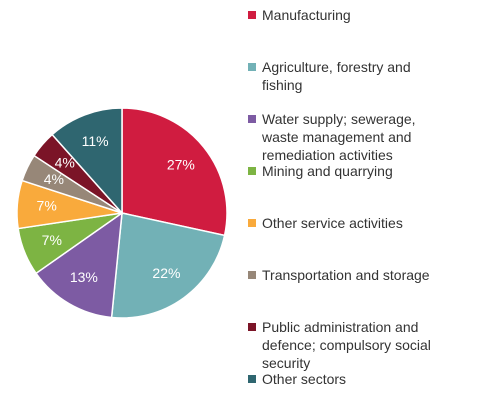 The image size is (485, 418). What do you see at coordinates (181, 164) in the screenshot?
I see `data-label: 27%` at bounding box center [181, 164].